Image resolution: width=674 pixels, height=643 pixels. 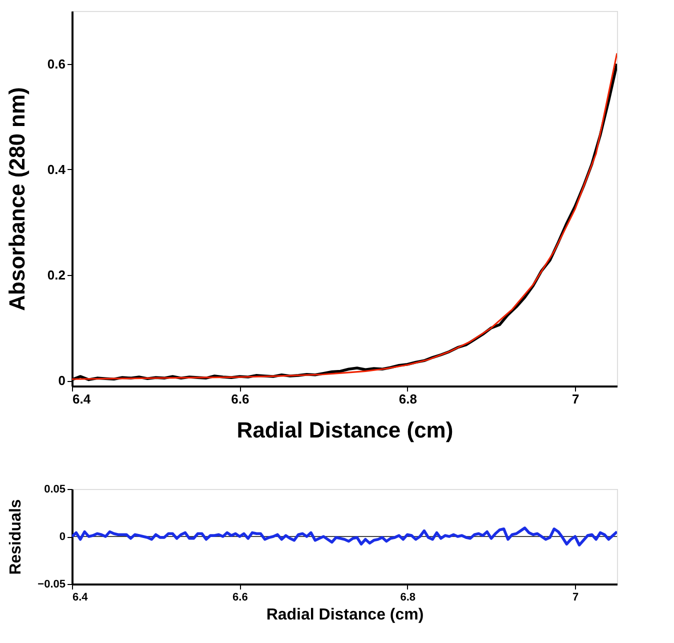 I want to click on y-tick-label: 0.4, so click(x=56, y=169).